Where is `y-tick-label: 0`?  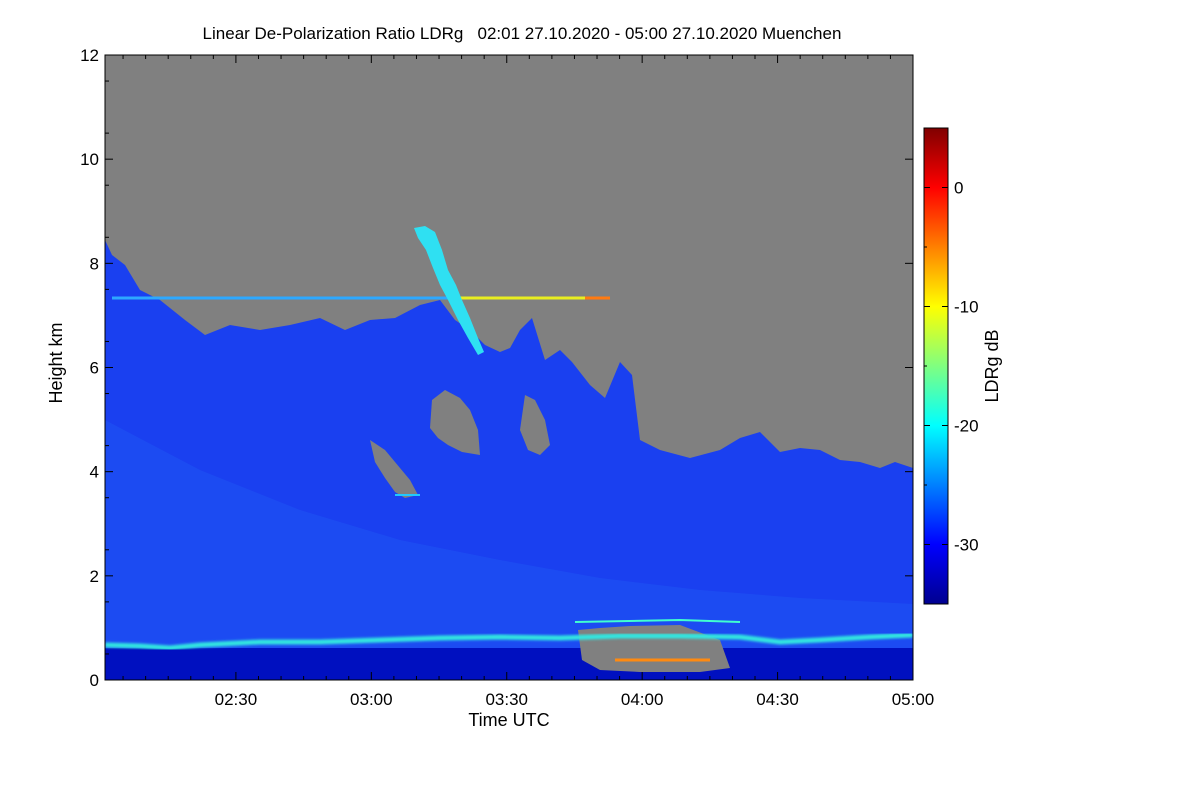
y-tick-label: 0 is located at coordinates (94, 680).